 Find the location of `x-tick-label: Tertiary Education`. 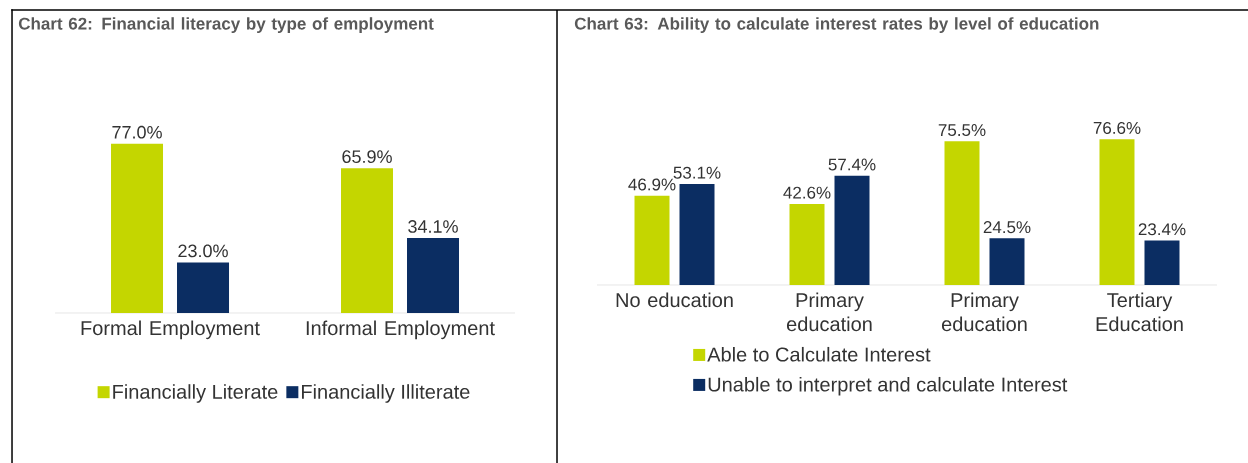

x-tick-label: Tertiary Education is located at coordinates (1139, 312).